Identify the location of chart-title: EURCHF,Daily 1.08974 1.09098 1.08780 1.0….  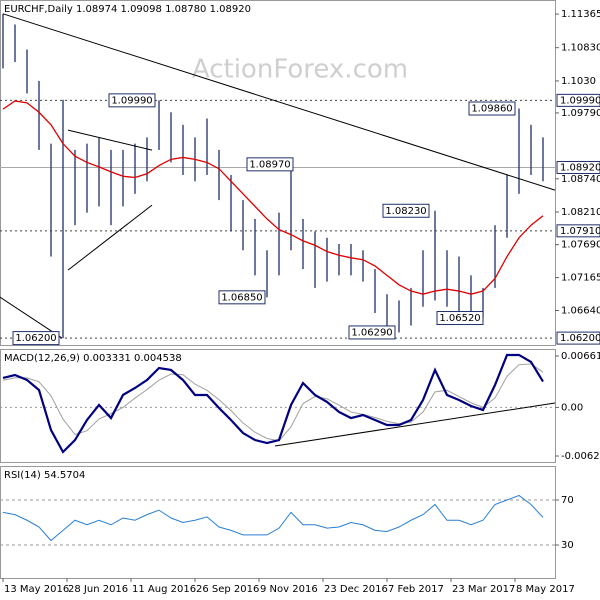
(127, 9).